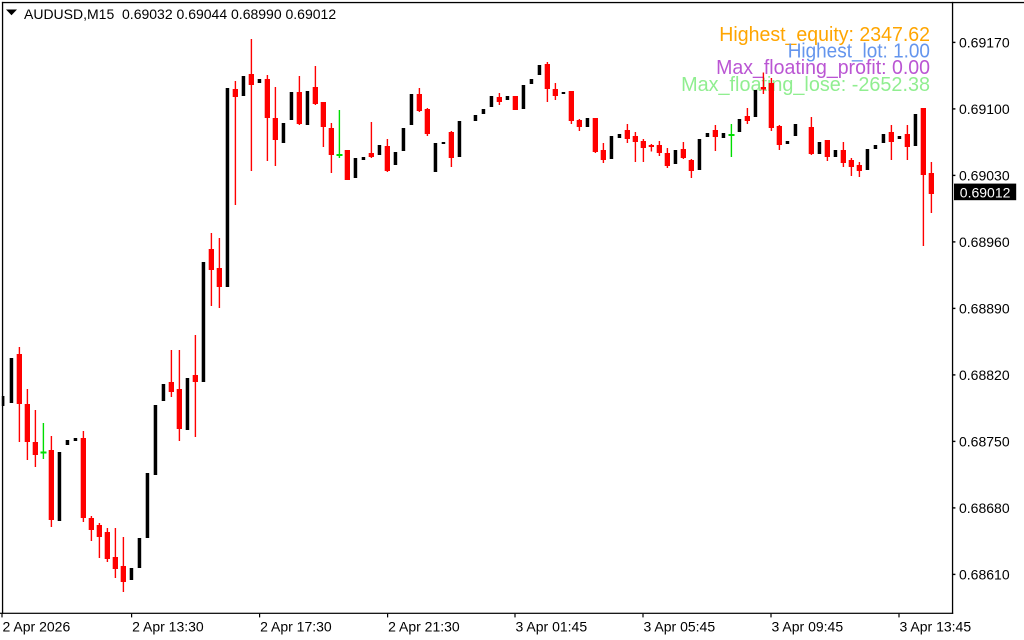 The image size is (1024, 640). Describe the element at coordinates (680, 627) in the screenshot. I see `svg-text: 3 Apr 05:45` at that location.